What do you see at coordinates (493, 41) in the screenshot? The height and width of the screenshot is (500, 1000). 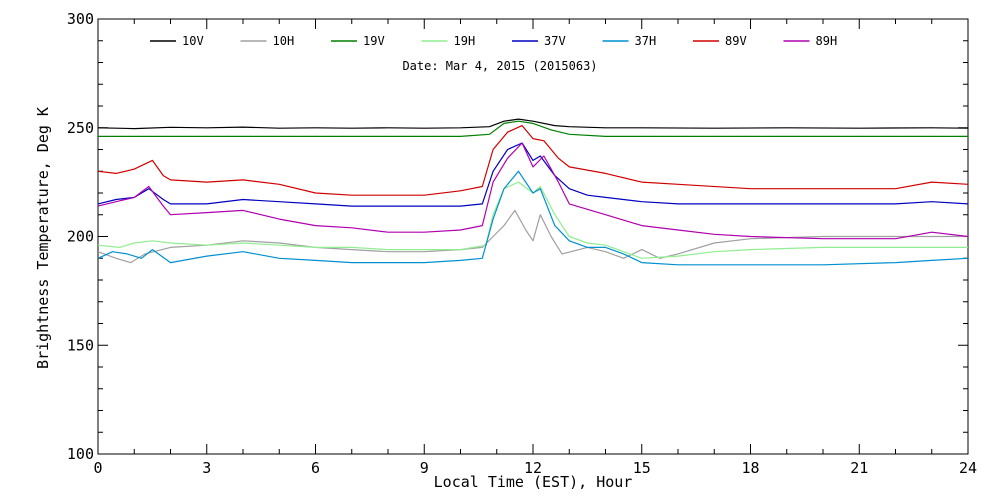 I see `legend: 10V 10H 19V 19H 37V 37H 89V 89H` at bounding box center [493, 41].